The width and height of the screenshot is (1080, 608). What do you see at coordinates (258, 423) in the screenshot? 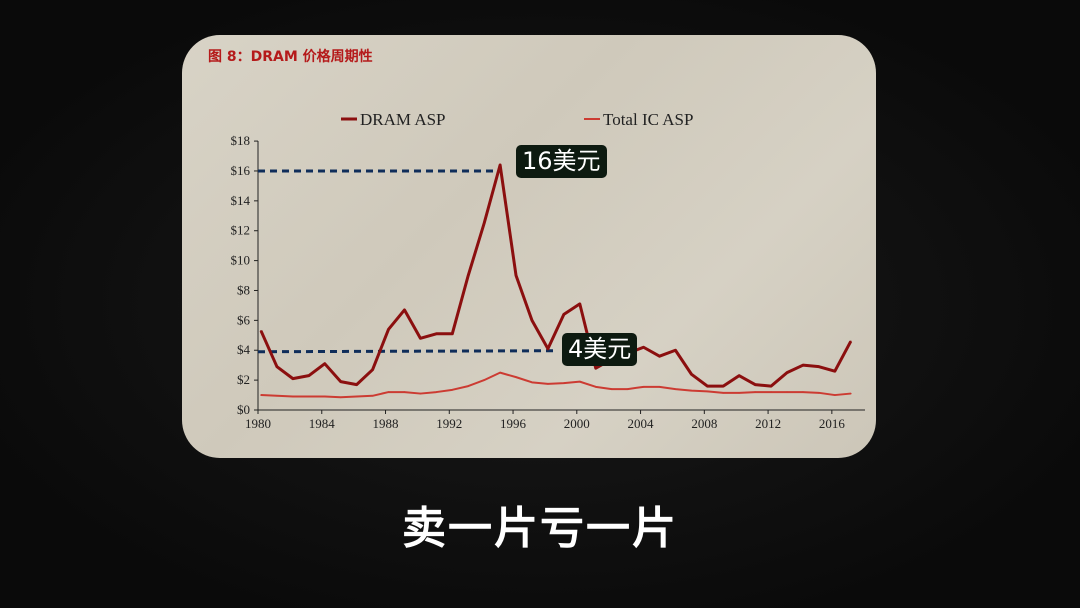
I see `x-tick-label: 1980` at bounding box center [258, 423].